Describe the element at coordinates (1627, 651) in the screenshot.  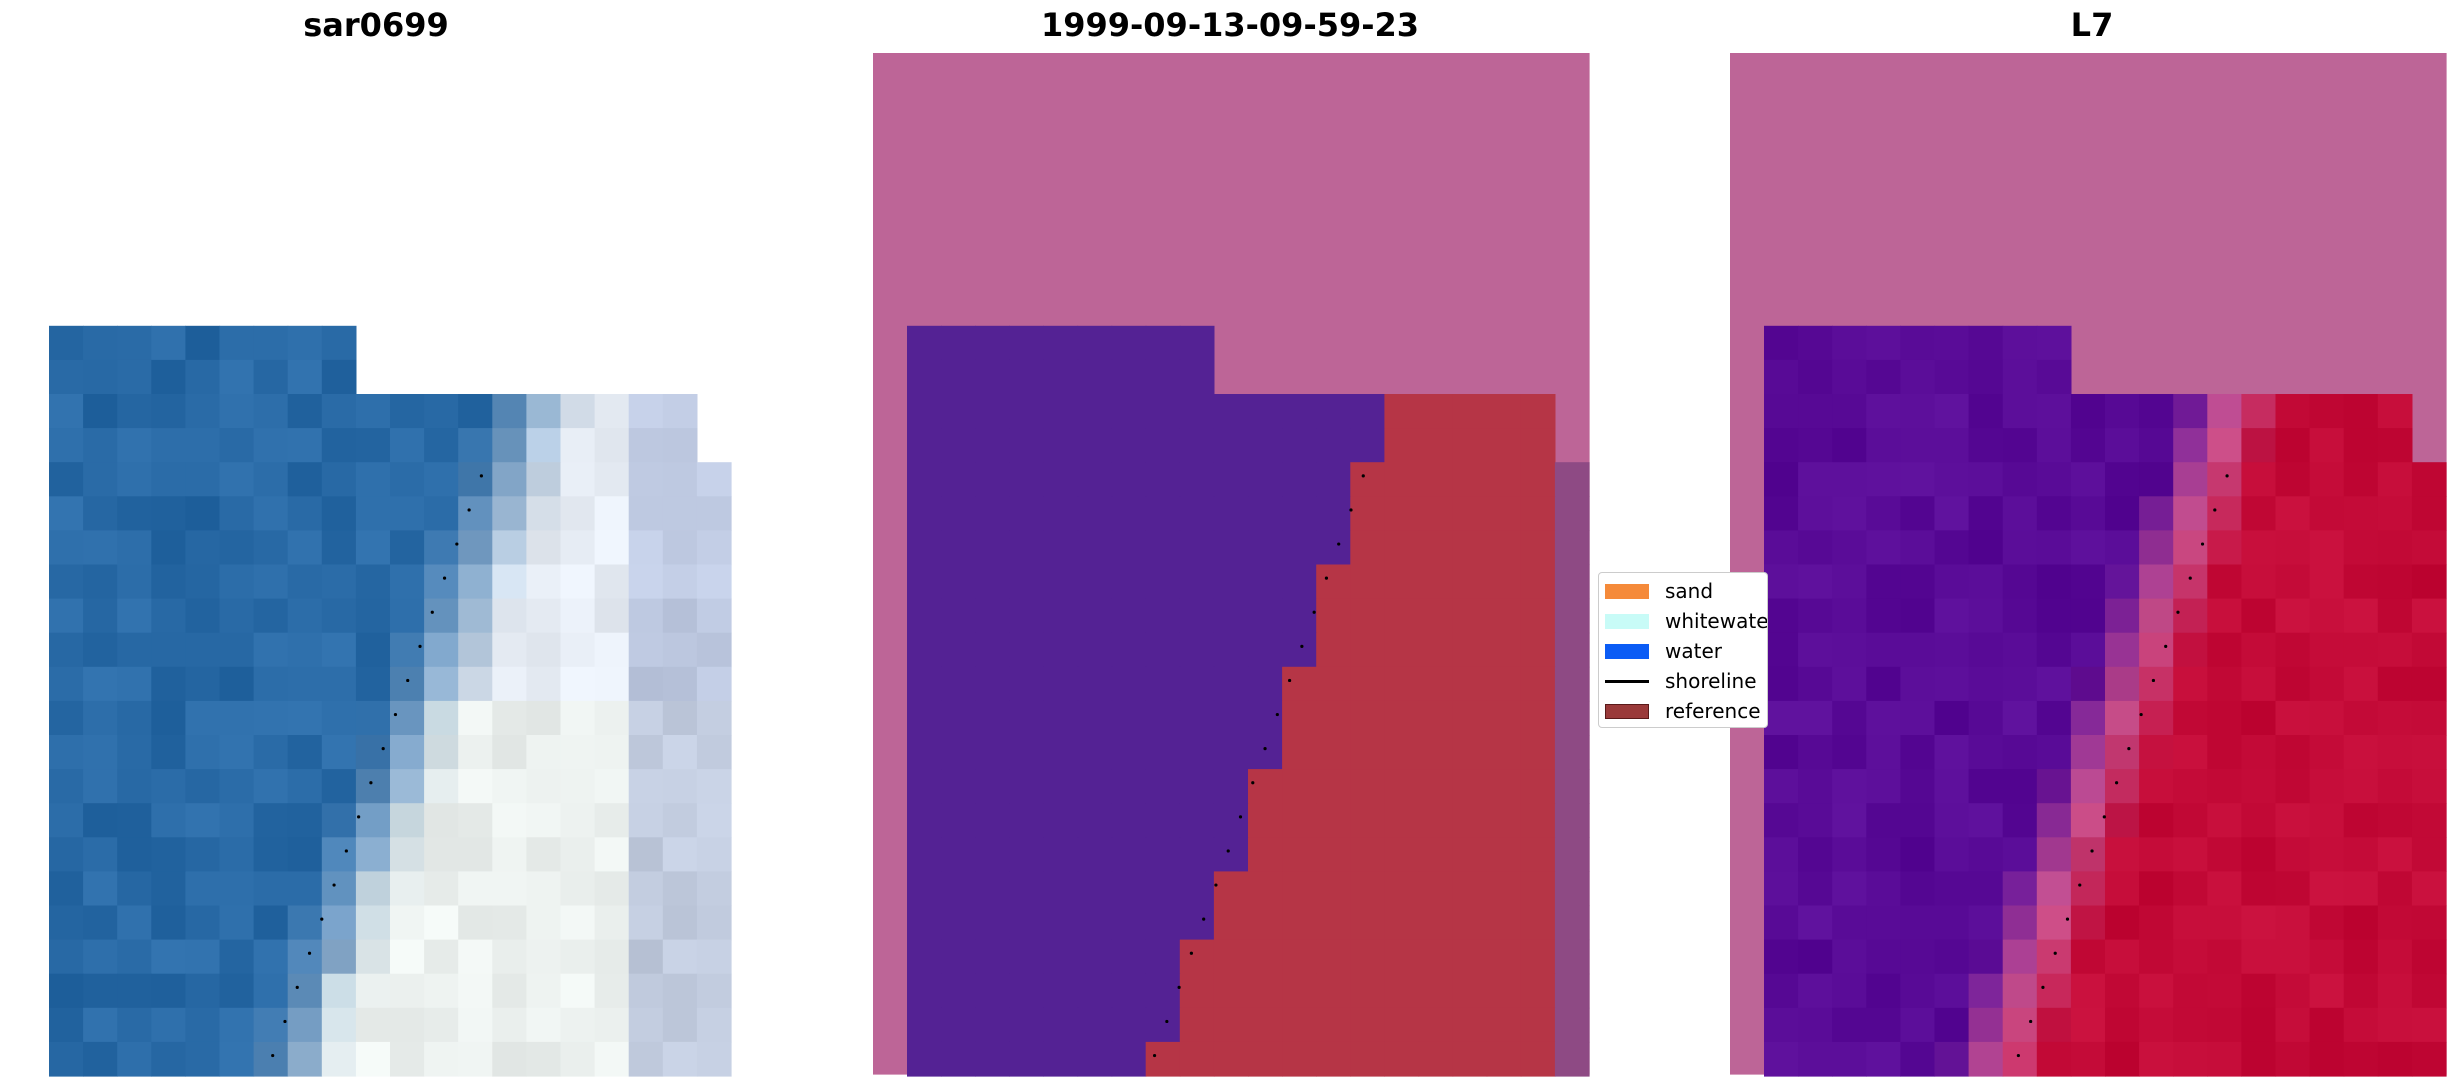
I see `water-swatch` at that location.